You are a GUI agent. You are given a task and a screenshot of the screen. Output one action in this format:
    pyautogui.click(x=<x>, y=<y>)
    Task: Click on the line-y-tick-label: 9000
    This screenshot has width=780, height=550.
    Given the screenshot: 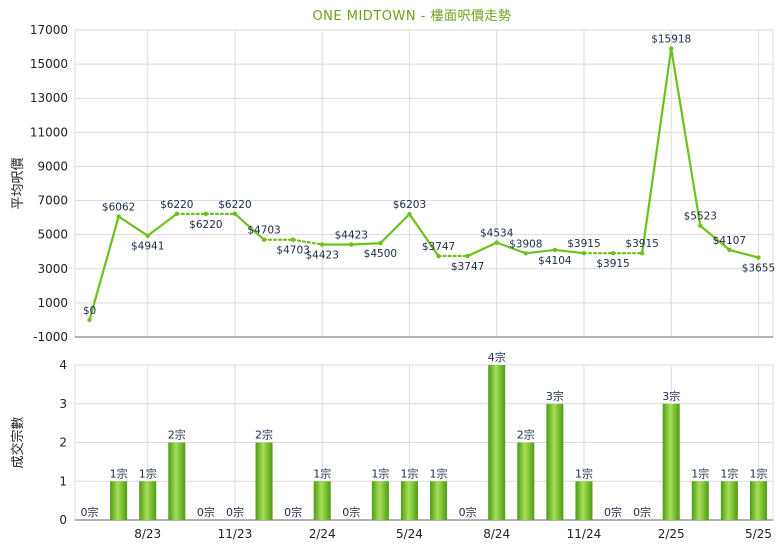 What is the action you would take?
    pyautogui.click(x=52, y=166)
    